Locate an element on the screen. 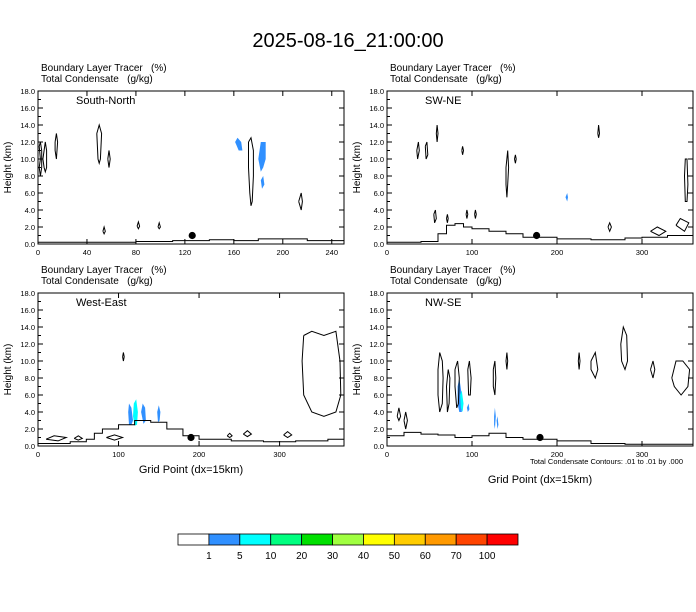 The width and height of the screenshot is (696, 612). ytick-label-2-6: 12.0 is located at coordinates (27, 344).